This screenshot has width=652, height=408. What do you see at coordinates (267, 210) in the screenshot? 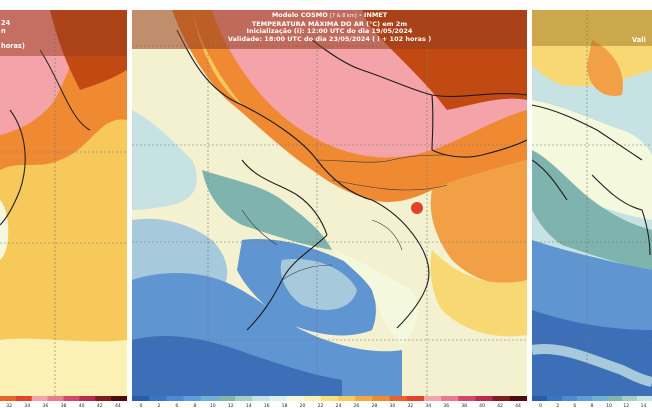
I see `teal-zone` at bounding box center [267, 210].